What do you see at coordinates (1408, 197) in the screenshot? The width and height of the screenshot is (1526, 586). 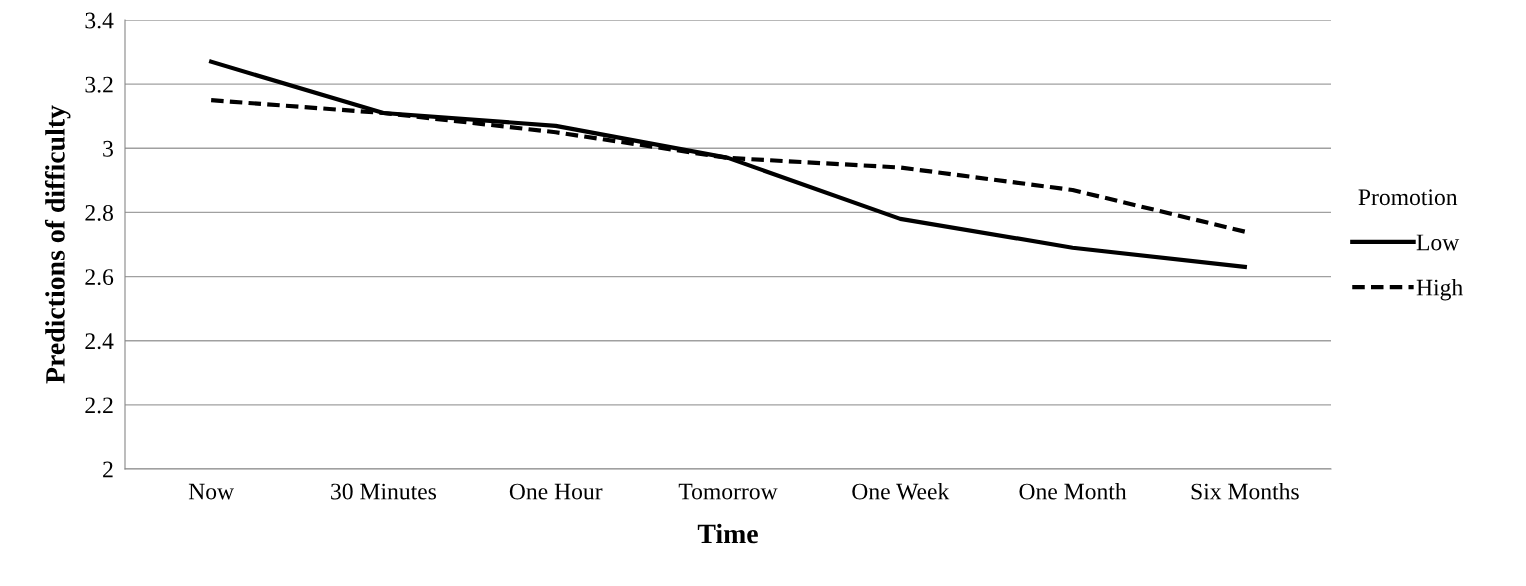 I see `legend-title: Promotion` at bounding box center [1408, 197].